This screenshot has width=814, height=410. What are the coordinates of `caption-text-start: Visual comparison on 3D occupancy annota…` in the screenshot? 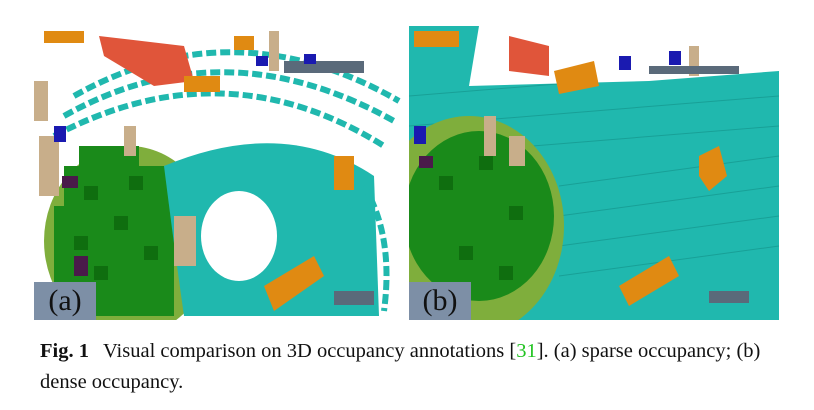 It's located at (309, 351).